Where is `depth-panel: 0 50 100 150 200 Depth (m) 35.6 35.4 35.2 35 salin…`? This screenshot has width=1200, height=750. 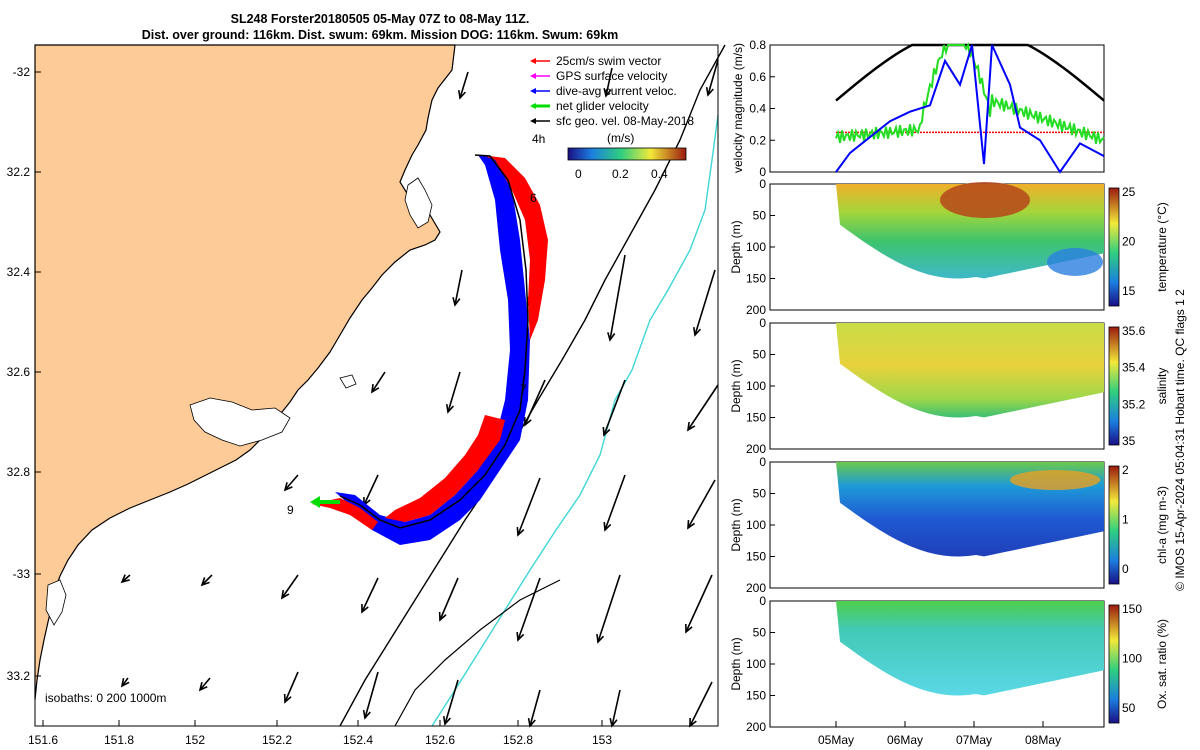 depth-panel: 0 50 100 150 200 Depth (m) 35.6 35.4 35.2 35 salin… is located at coordinates (949, 386).